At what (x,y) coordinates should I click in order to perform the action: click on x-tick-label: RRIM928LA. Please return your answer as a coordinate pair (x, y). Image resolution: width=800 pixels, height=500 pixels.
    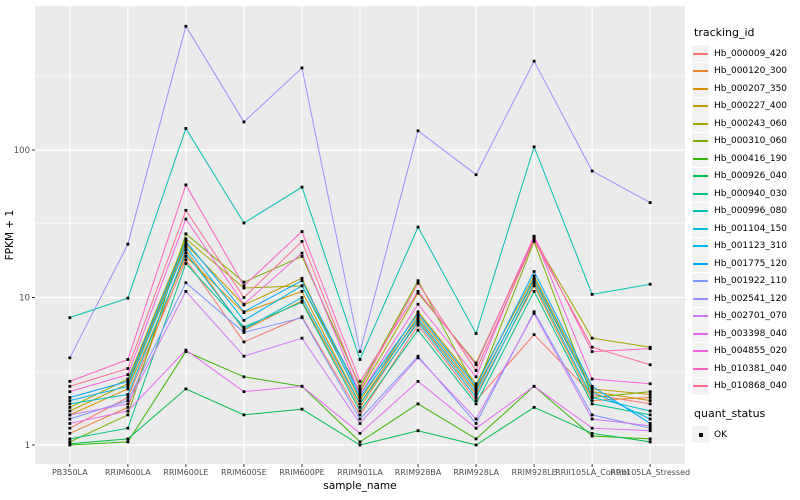
    Looking at the image, I should click on (476, 472).